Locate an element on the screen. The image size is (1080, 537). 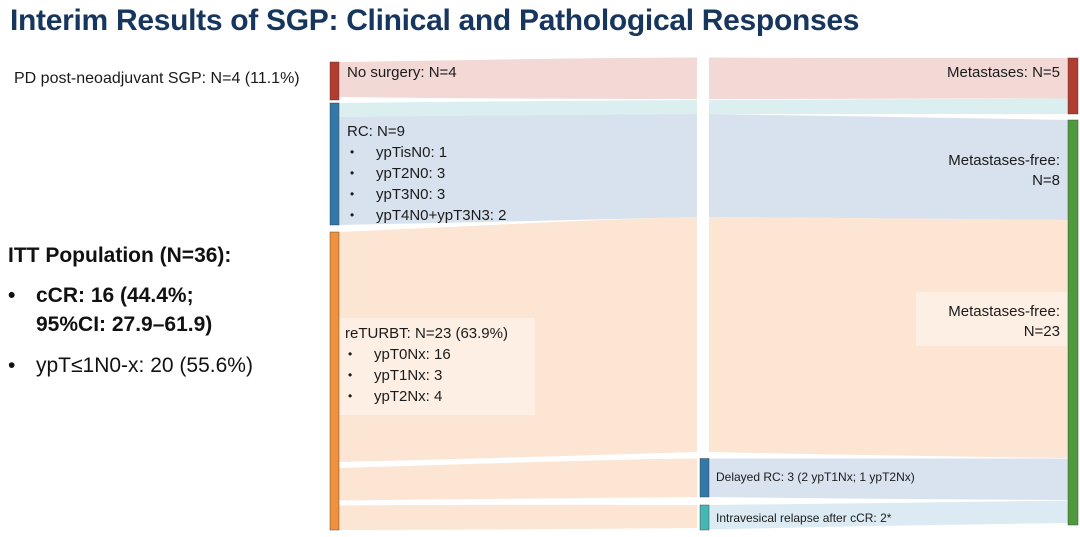
flow-no-surgery-to-metastases-right is located at coordinates (888, 78).